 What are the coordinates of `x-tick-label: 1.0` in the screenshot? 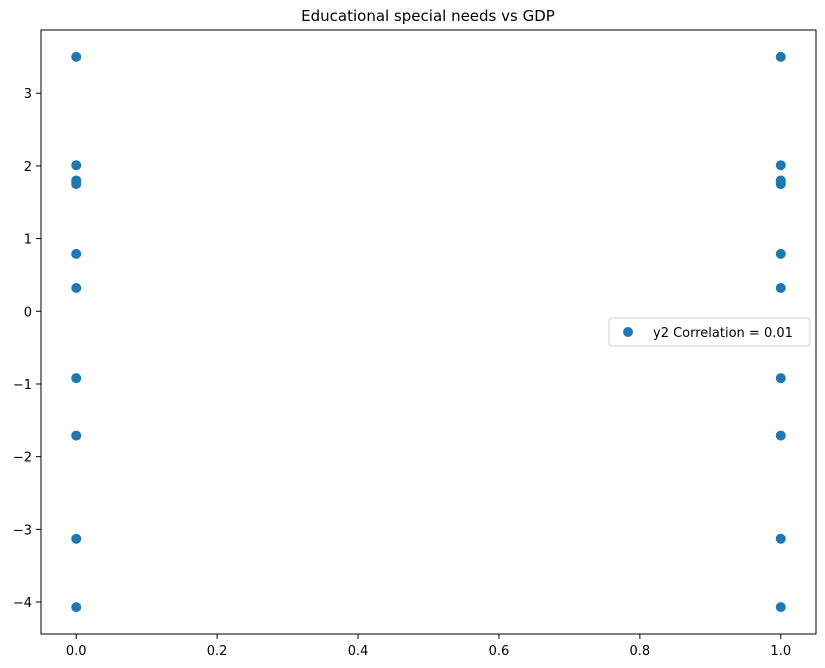 It's located at (780, 651).